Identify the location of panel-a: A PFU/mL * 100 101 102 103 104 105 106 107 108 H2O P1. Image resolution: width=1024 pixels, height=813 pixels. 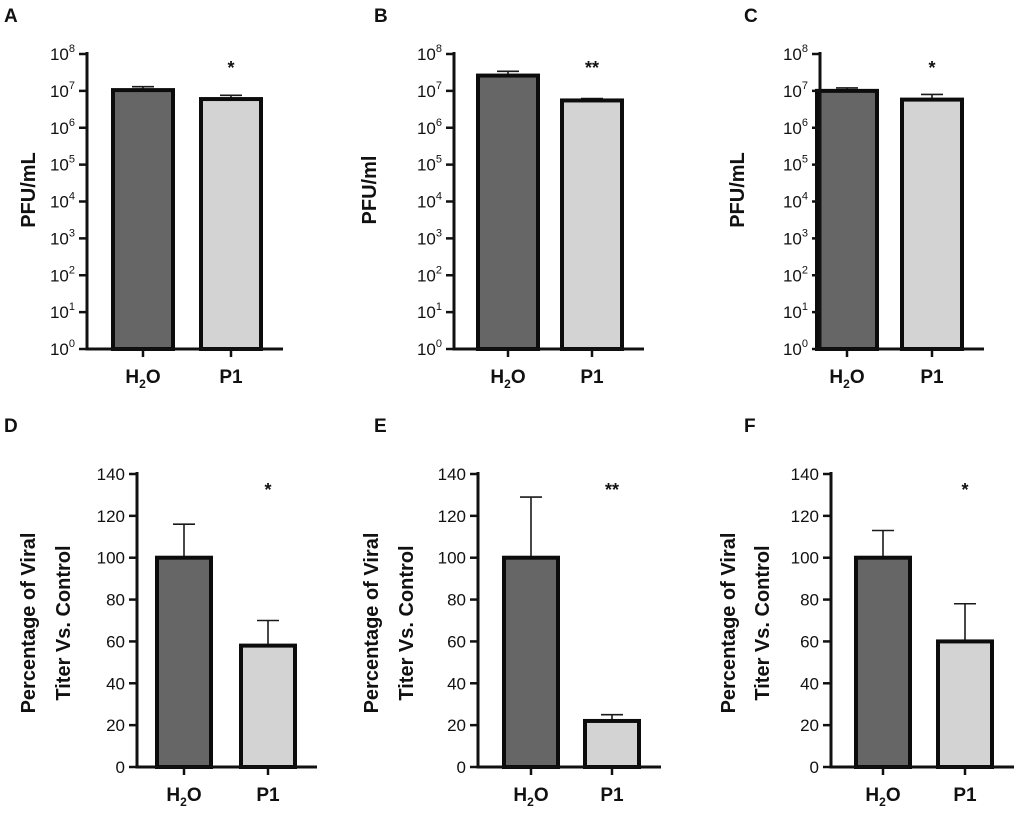
(143, 198).